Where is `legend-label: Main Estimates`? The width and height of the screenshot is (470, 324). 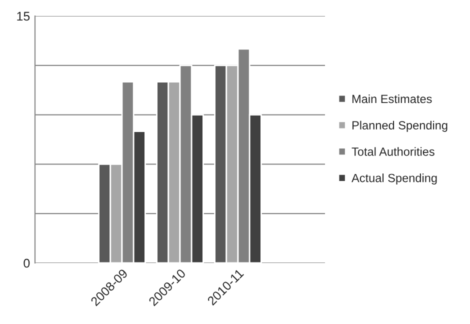 legend-label: Main Estimates is located at coordinates (392, 99).